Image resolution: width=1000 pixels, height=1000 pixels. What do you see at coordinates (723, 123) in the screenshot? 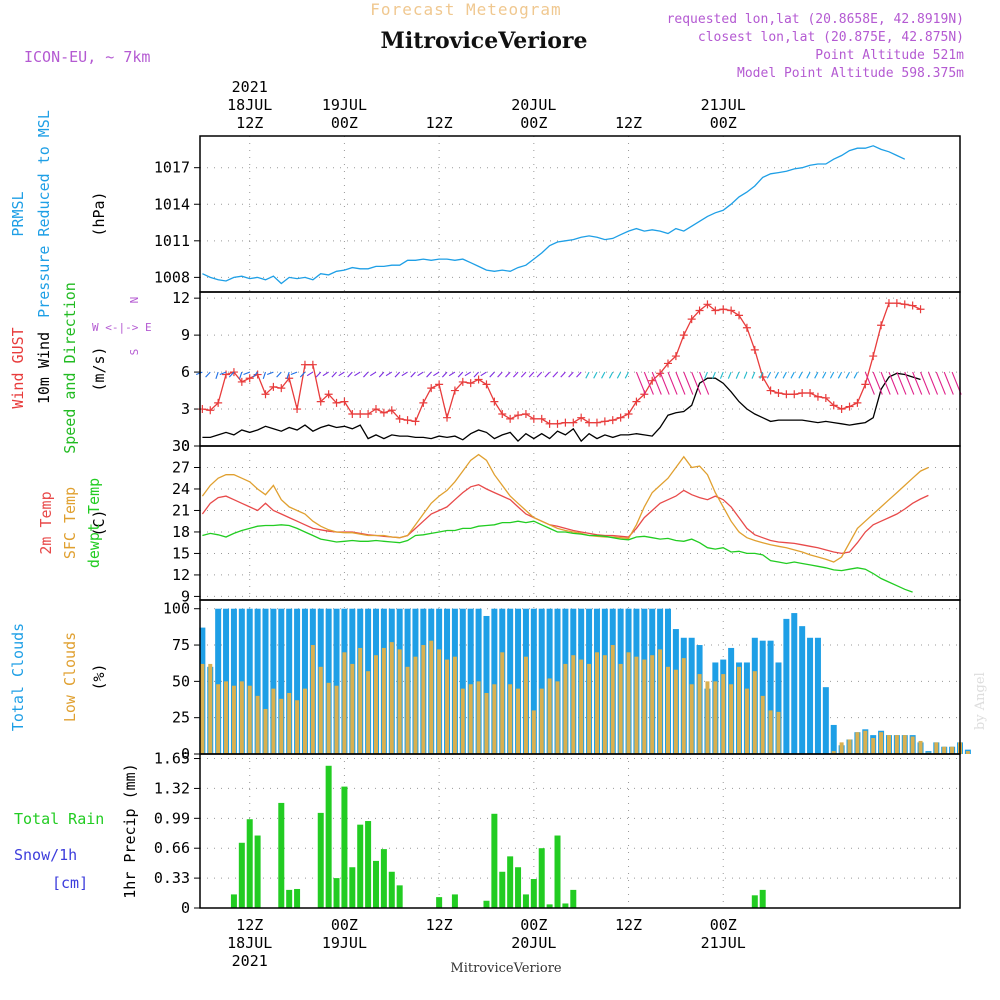
I see `time-label-top: 00Z` at bounding box center [723, 123].